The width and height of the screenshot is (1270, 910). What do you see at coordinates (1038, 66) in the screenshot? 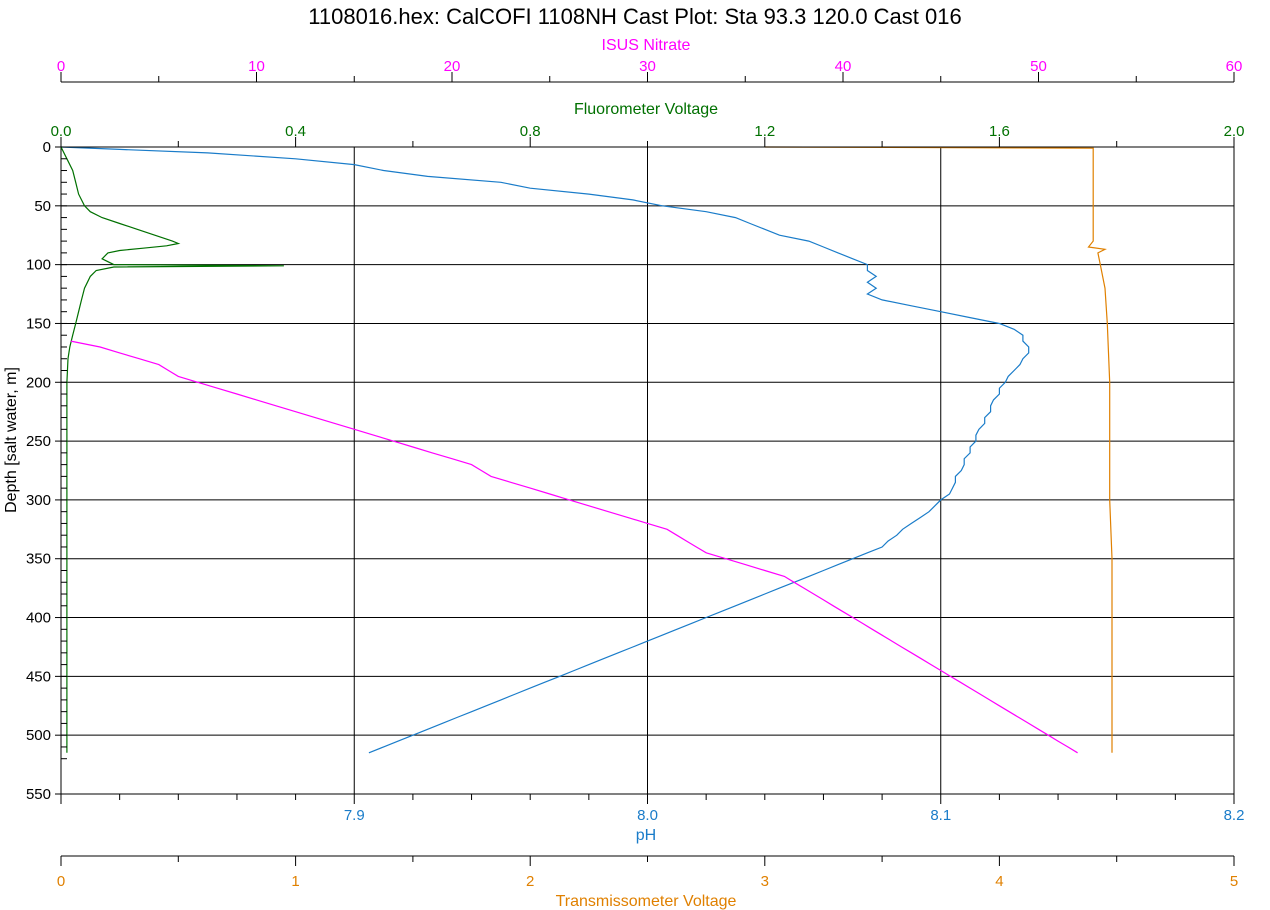
I see `isus-tick-label: 50` at bounding box center [1038, 66].